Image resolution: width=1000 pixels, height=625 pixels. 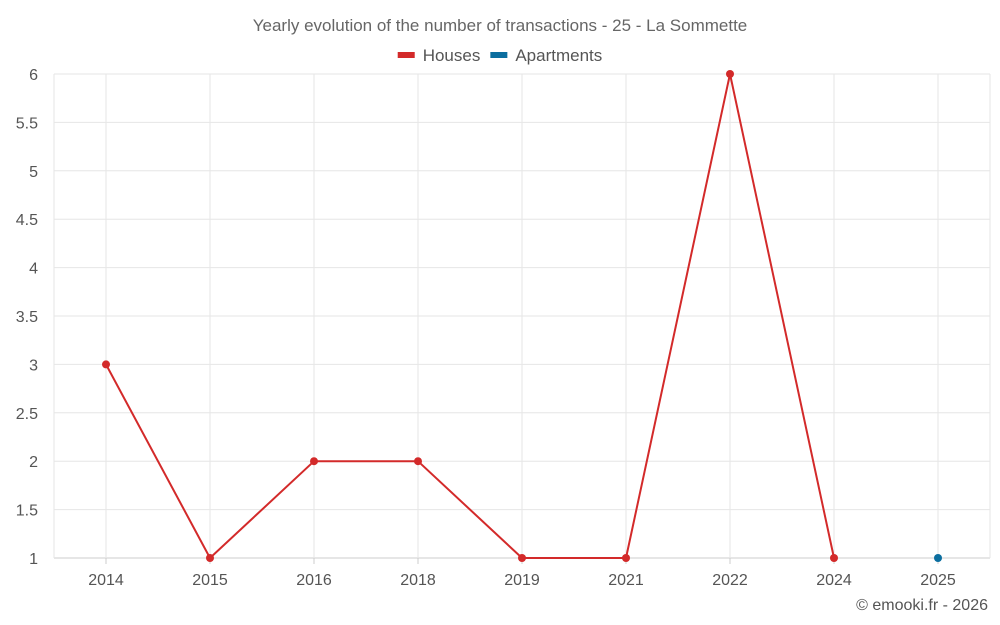 I want to click on y-tick-label: 1, so click(x=33, y=559).